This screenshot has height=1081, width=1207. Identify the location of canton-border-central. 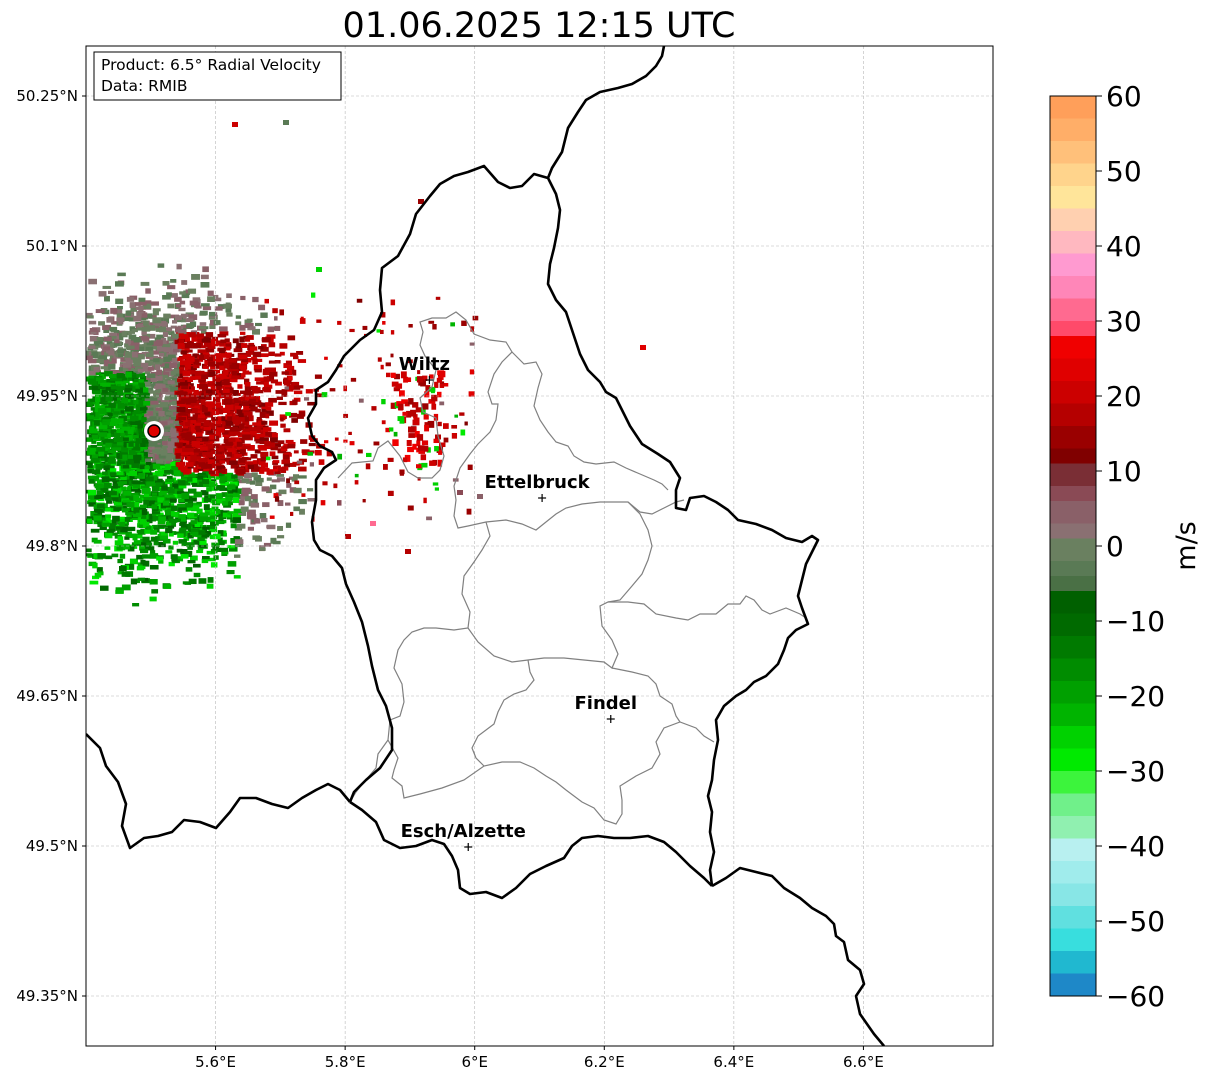
(551, 673).